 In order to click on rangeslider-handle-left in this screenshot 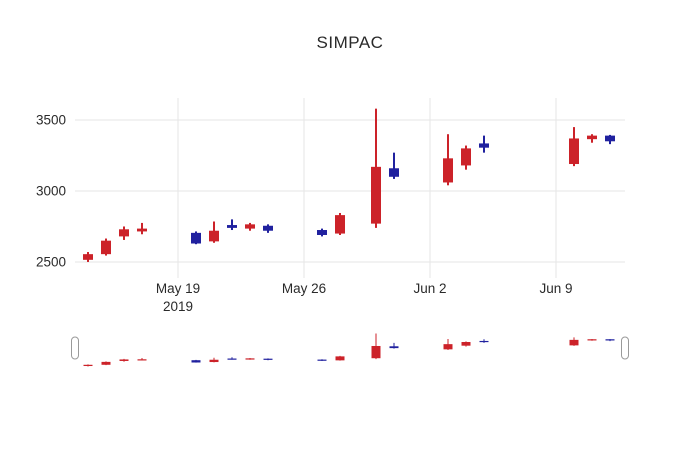, I will do `click(75, 348)`.